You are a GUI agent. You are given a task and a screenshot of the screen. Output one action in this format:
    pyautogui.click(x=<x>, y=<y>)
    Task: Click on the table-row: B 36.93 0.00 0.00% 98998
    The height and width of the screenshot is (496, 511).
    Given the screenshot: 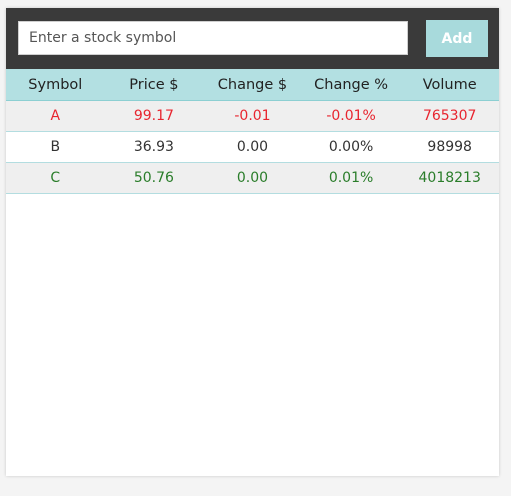 What is the action you would take?
    pyautogui.click(x=252, y=147)
    